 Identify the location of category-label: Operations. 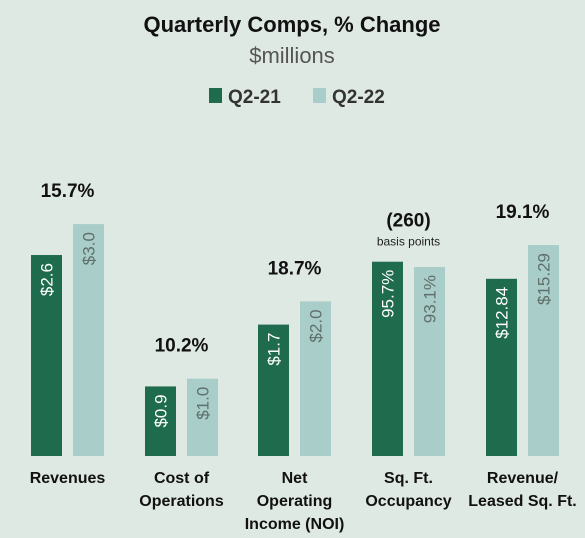
(181, 501).